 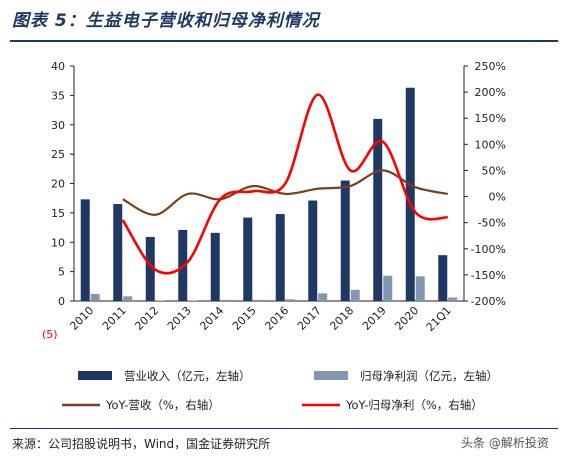 What do you see at coordinates (488, 301) in the screenshot?
I see `right-tick-label: -200%` at bounding box center [488, 301].